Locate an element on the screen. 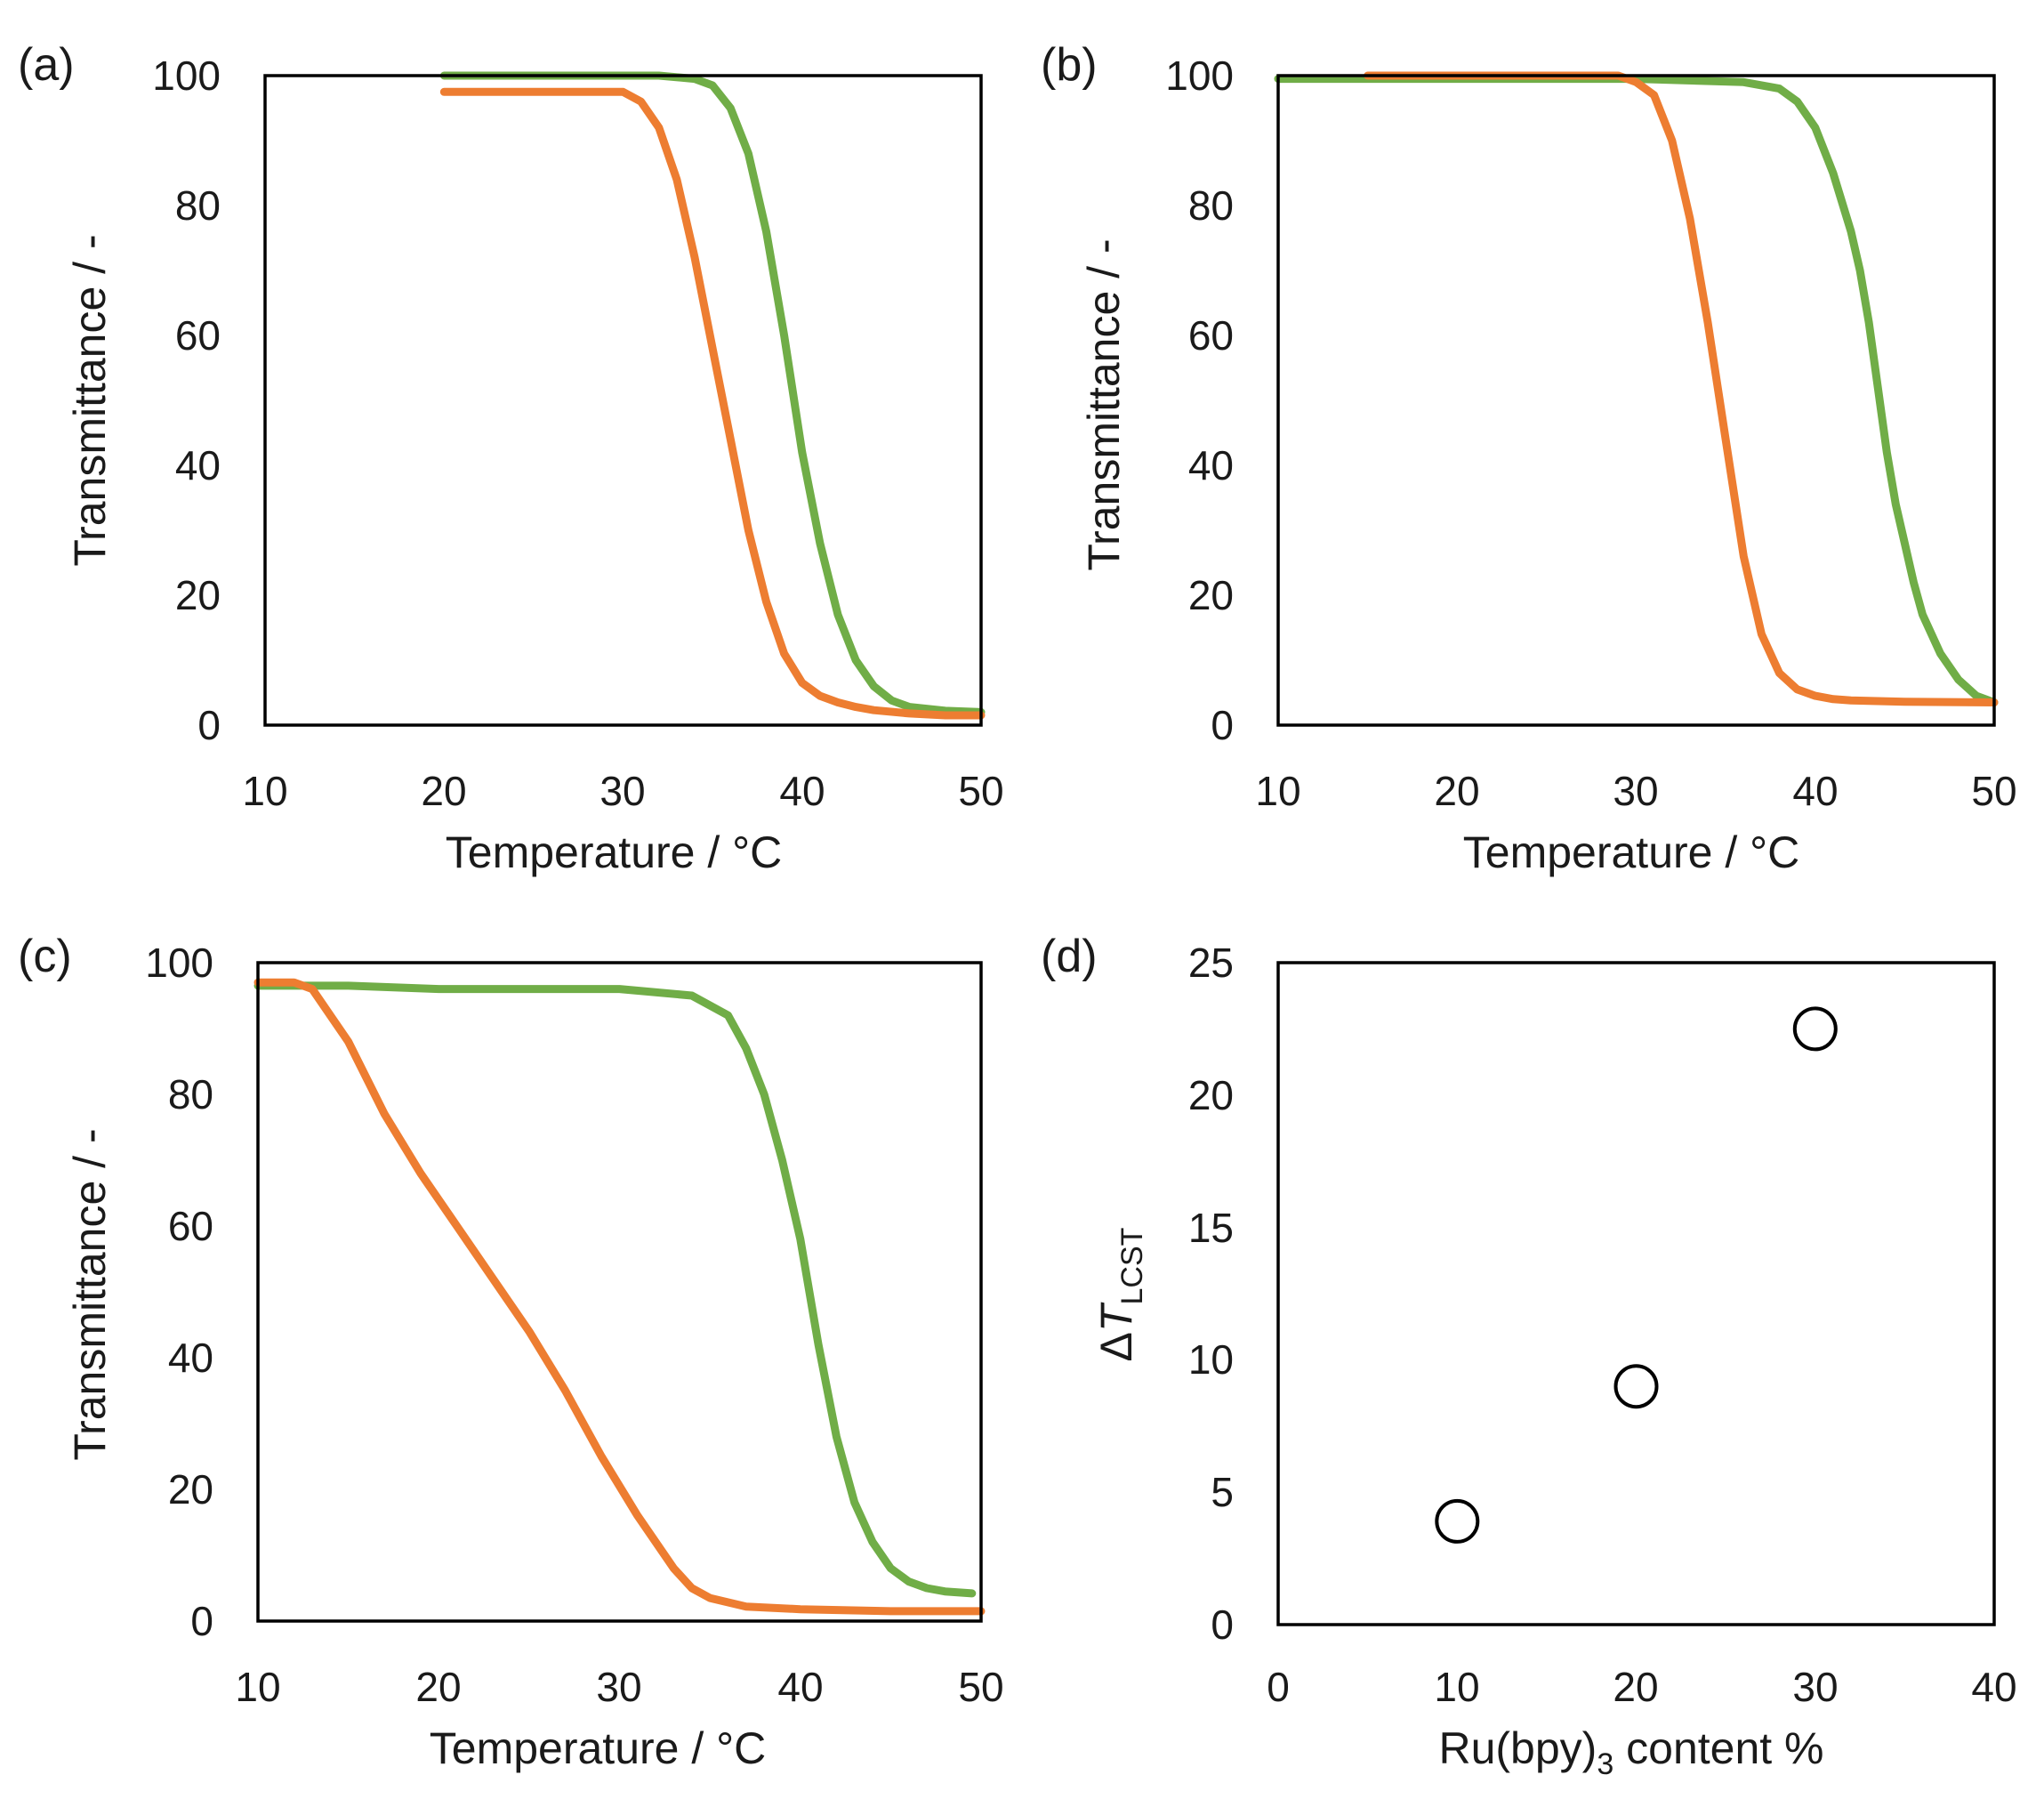  panel-d-plot-frame is located at coordinates (1636, 1293).